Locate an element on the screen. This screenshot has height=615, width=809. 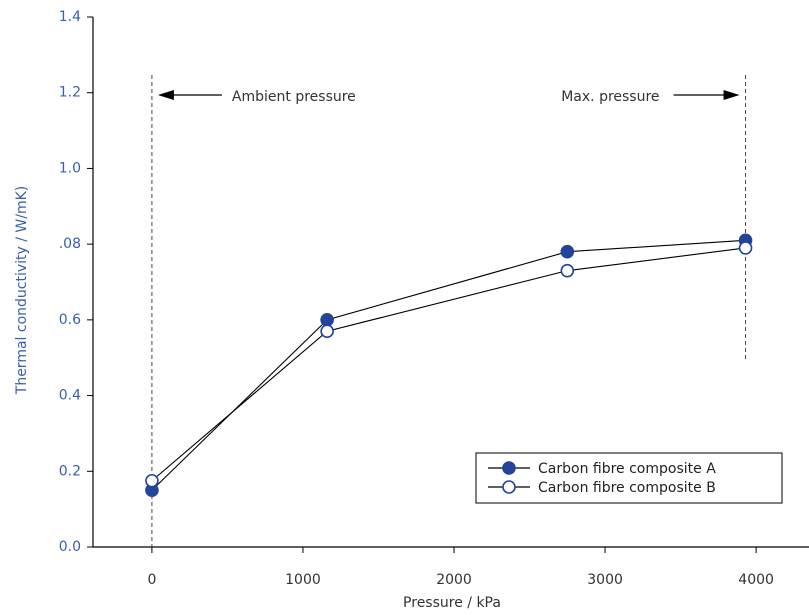
annotation: Max. pressure is located at coordinates (610, 97).